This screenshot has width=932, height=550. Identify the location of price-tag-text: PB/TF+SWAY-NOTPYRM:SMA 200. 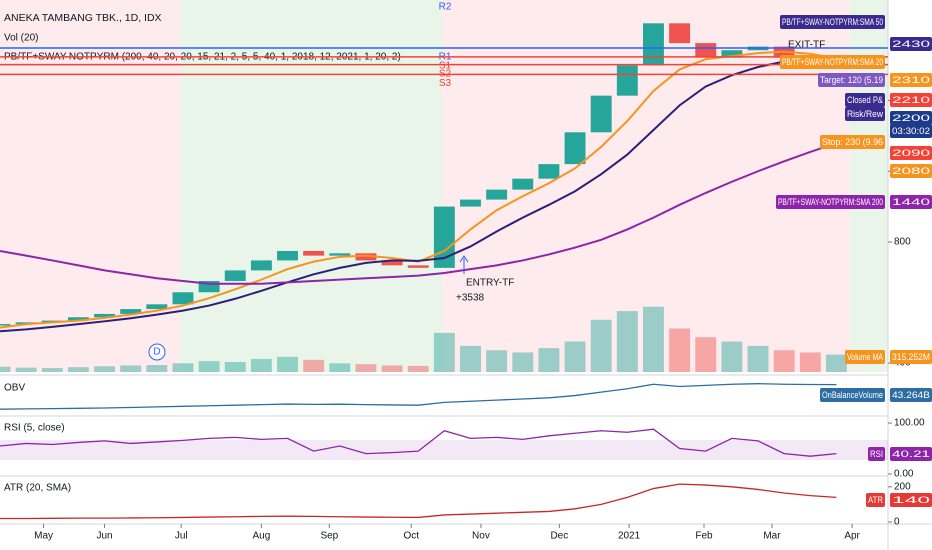
(830, 202).